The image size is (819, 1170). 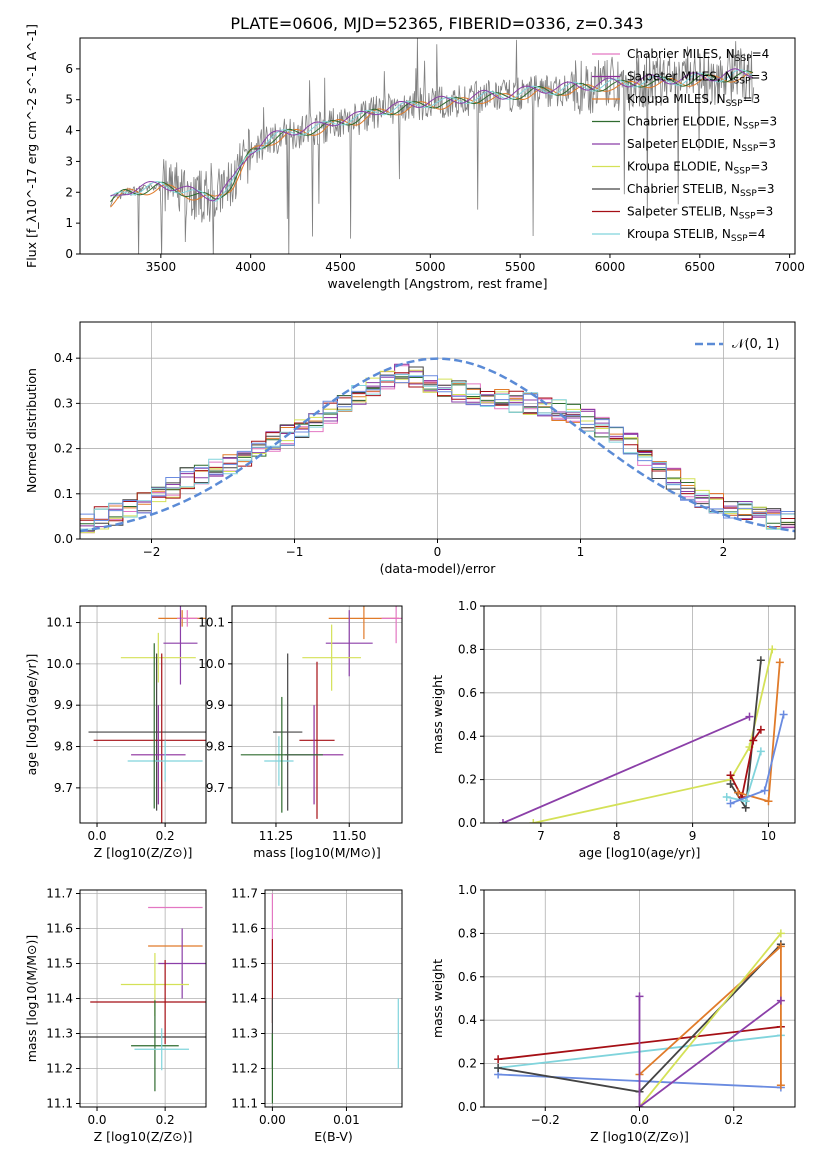 What do you see at coordinates (755, 344) in the screenshot?
I see `legend-label: 𝒩(0, 1)` at bounding box center [755, 344].